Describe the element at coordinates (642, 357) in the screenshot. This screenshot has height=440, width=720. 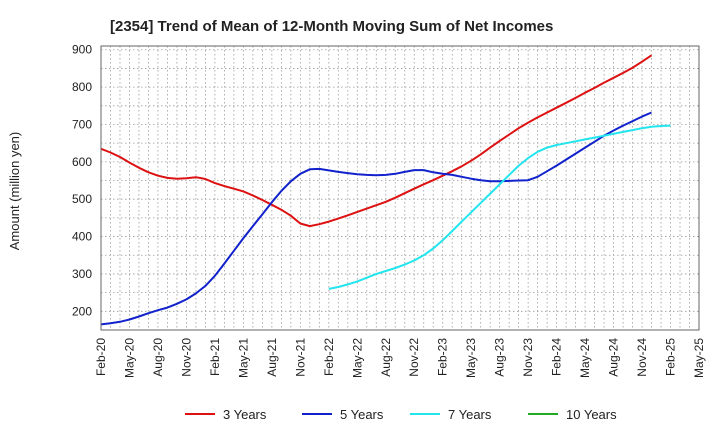
I see `x-tick-label: Nov-24` at that location.